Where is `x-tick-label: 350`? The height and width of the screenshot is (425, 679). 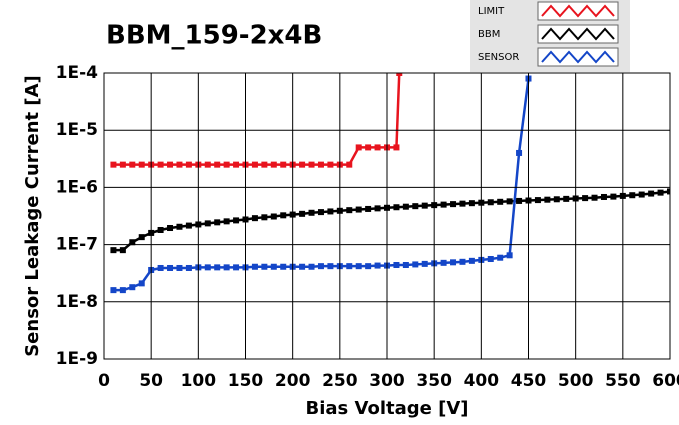 x-tick-label: 350 is located at coordinates (434, 381).